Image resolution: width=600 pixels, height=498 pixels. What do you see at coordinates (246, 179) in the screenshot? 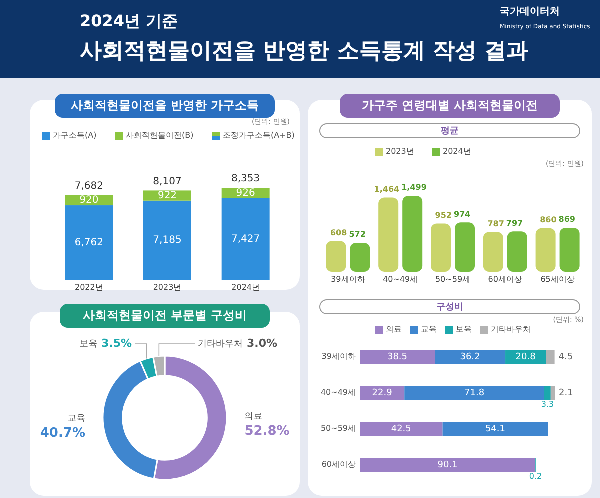
I see `total-label: 8,353` at bounding box center [246, 179].